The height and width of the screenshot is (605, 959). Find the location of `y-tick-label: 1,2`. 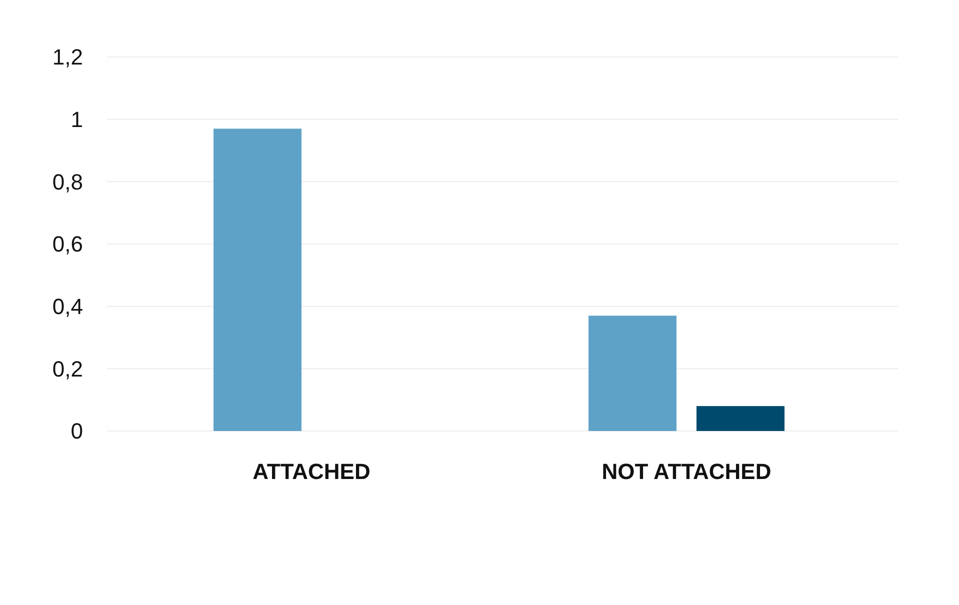

y-tick-label: 1,2 is located at coordinates (67, 57).